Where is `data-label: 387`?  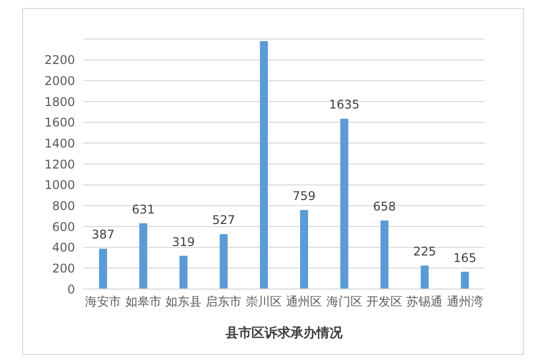
data-label: 387 is located at coordinates (103, 235).